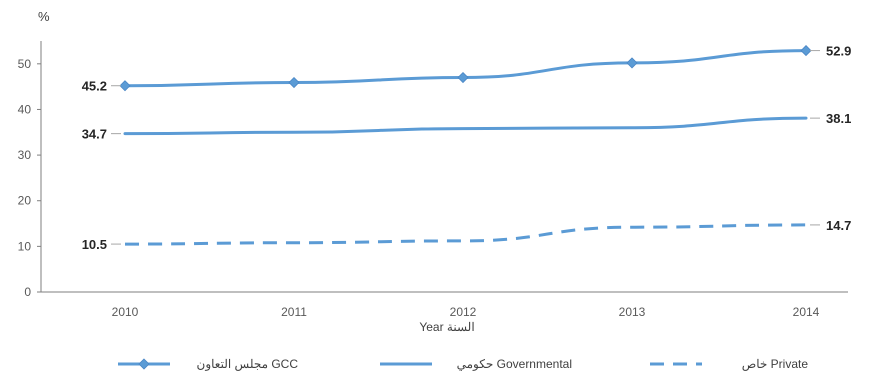 The height and width of the screenshot is (375, 881). What do you see at coordinates (125, 312) in the screenshot?
I see `x-tick-label: 2010` at bounding box center [125, 312].